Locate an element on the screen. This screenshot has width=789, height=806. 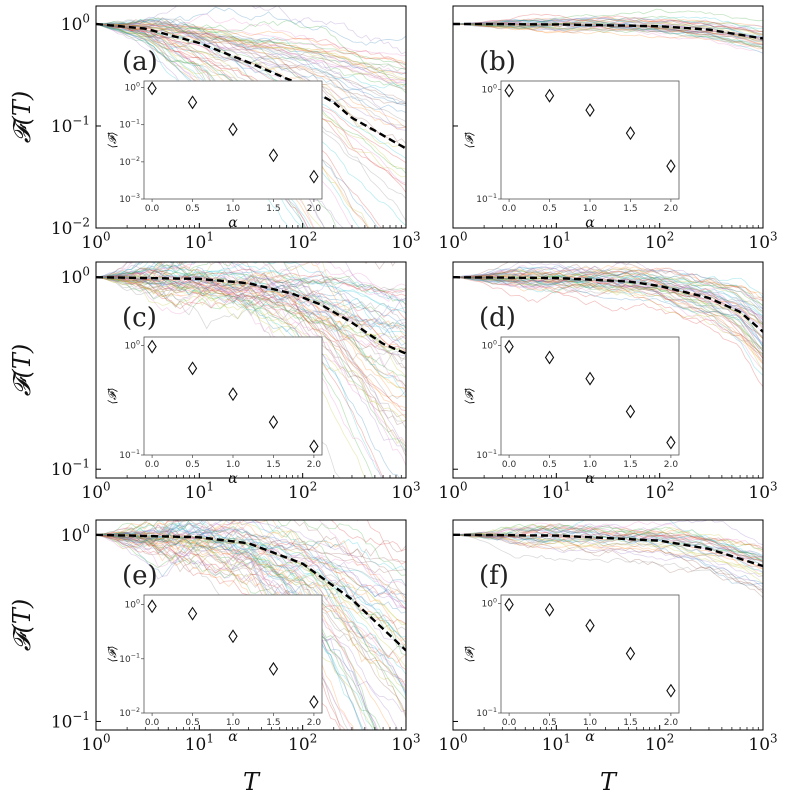
inset-x-tick-label: 1.5 is located at coordinates (630, 209).